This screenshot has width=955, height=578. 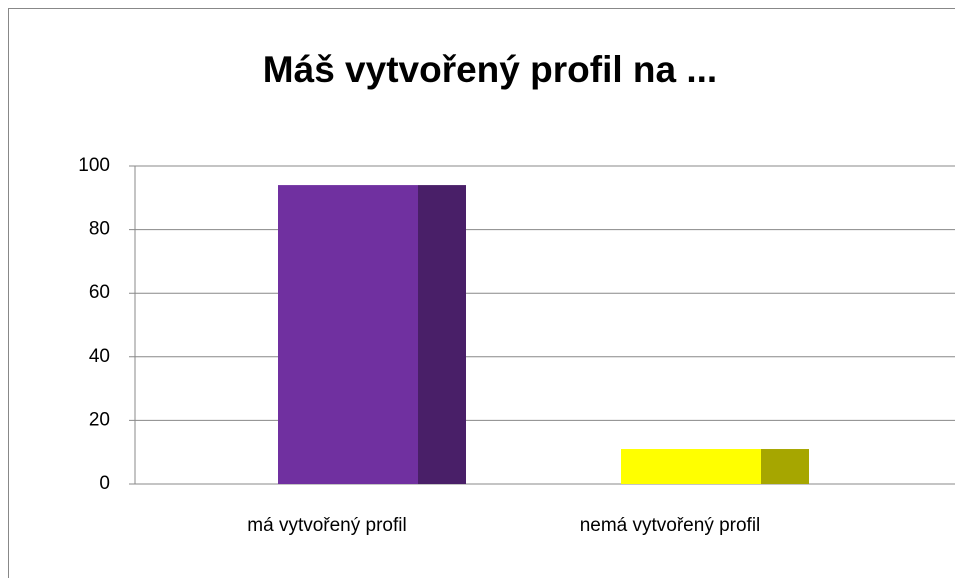 What do you see at coordinates (99, 229) in the screenshot?
I see `y-tick-label: 80` at bounding box center [99, 229].